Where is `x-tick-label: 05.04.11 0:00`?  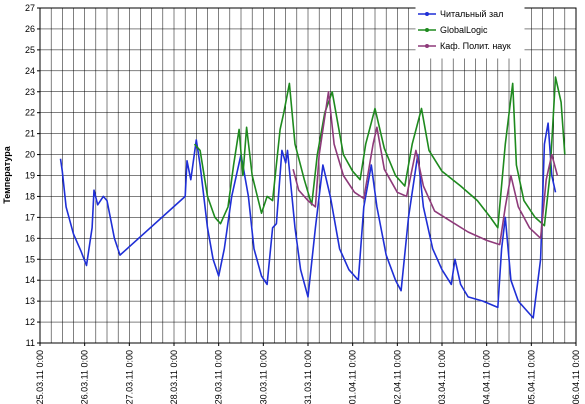
x-tick-label: 05.04.11 0:00 is located at coordinates (531, 377).